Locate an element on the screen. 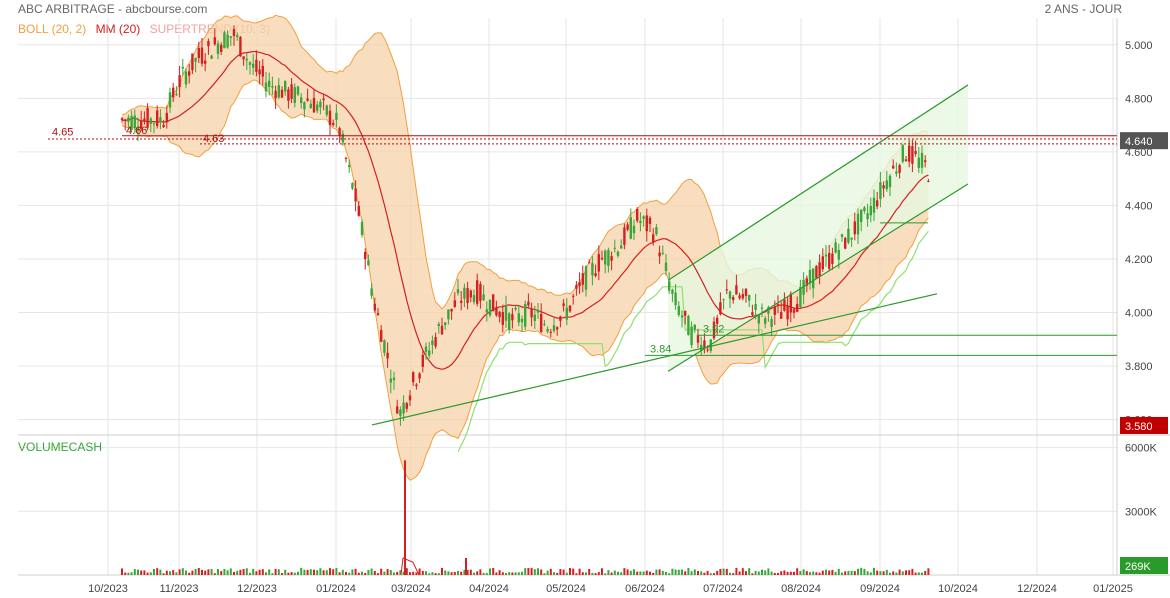 Image resolution: width=1170 pixels, height=598 pixels. low-price-tag is located at coordinates (1144, 425).